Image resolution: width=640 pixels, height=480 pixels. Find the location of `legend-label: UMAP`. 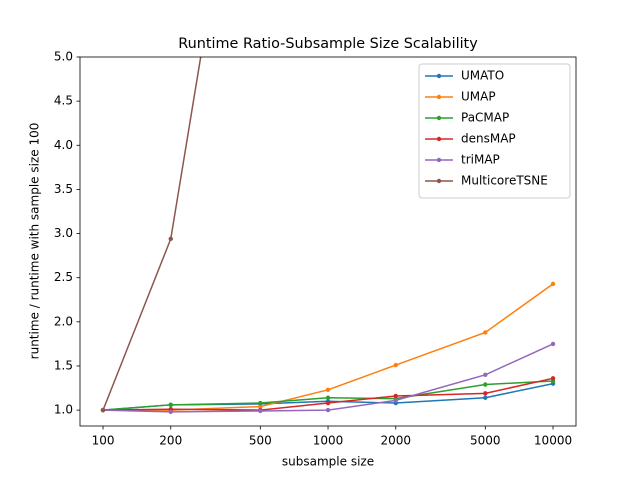

legend-label: UMAP is located at coordinates (478, 97).